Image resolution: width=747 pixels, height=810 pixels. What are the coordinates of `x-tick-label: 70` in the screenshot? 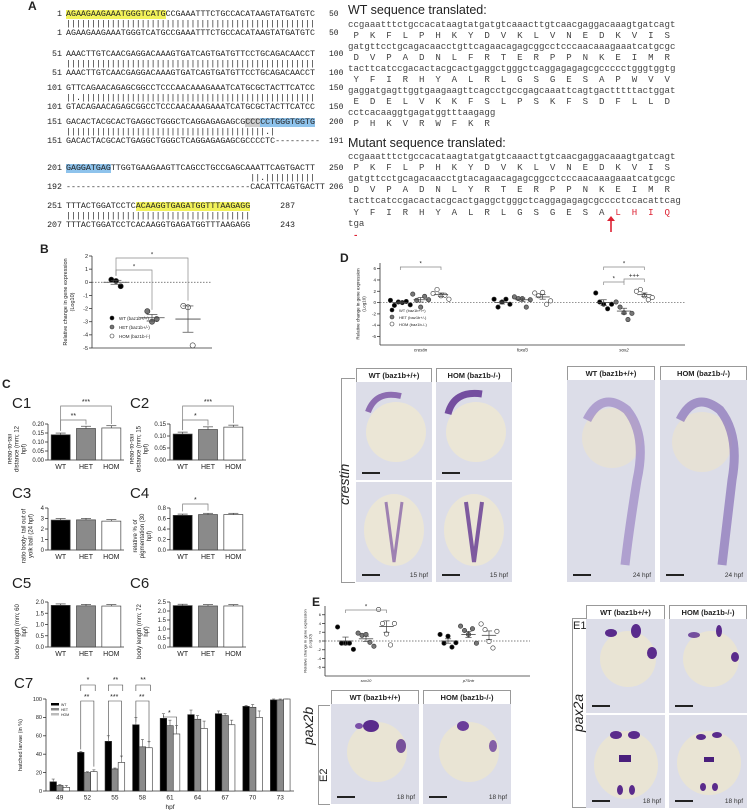 It's located at (253, 798).